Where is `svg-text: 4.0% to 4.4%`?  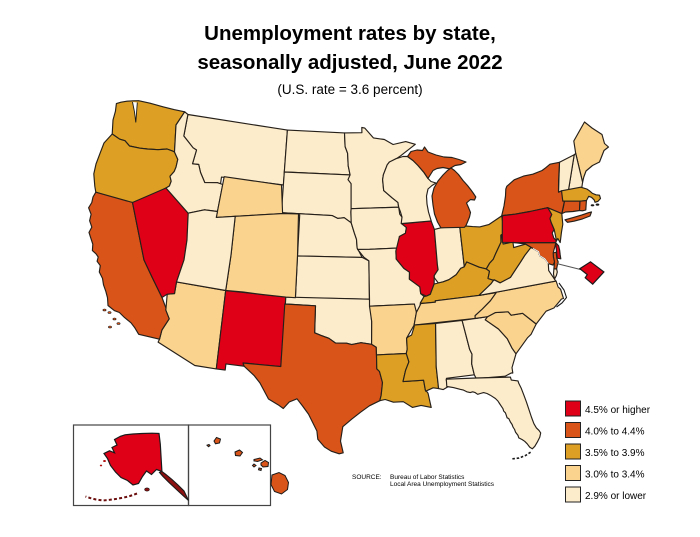
svg-text: 4.0% to 4.4% is located at coordinates (615, 431).